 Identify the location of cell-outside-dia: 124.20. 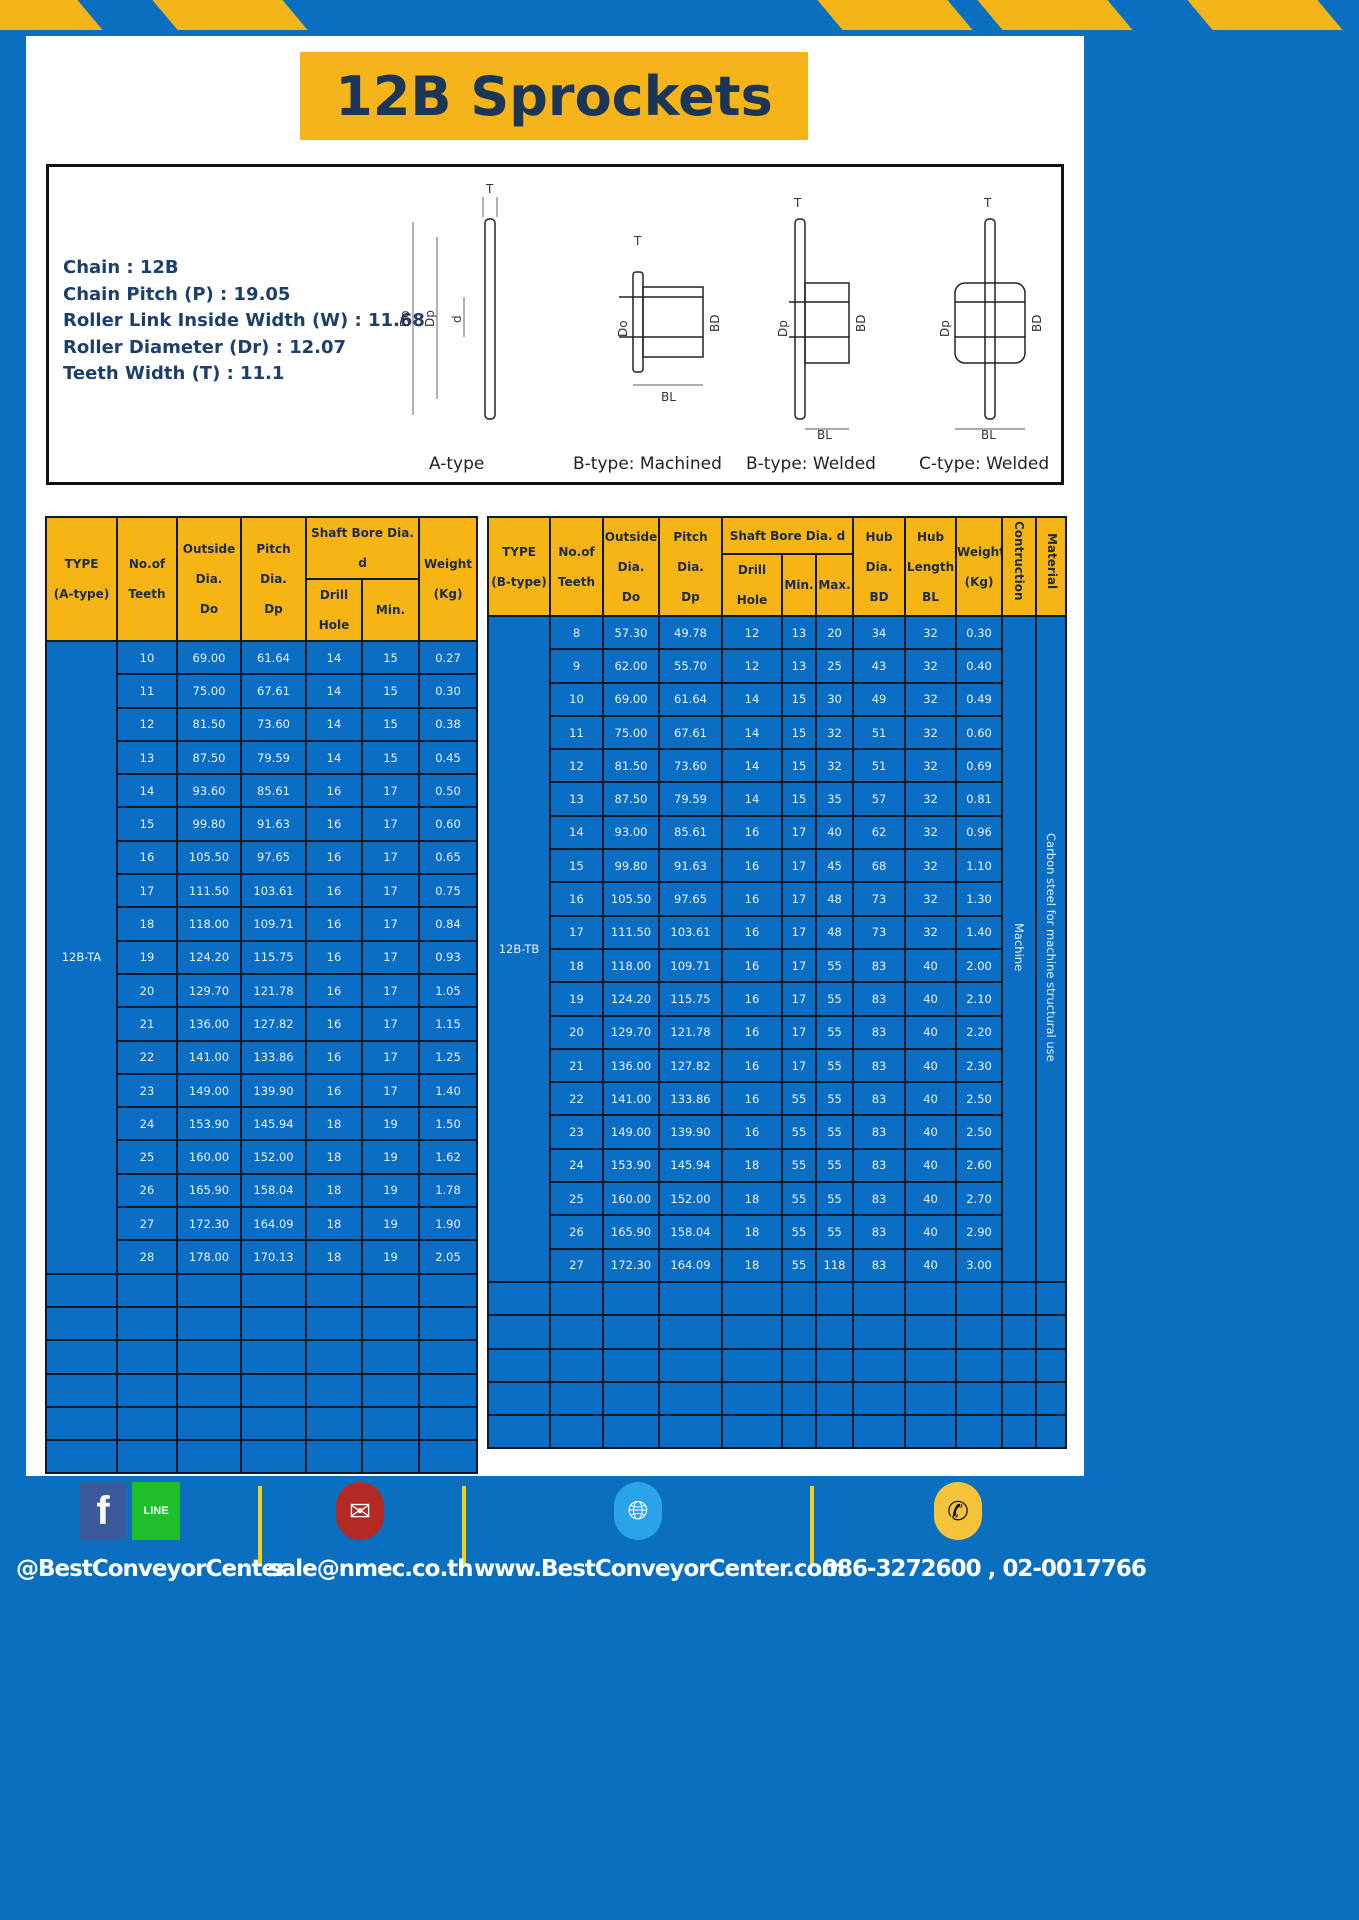
(209, 957).